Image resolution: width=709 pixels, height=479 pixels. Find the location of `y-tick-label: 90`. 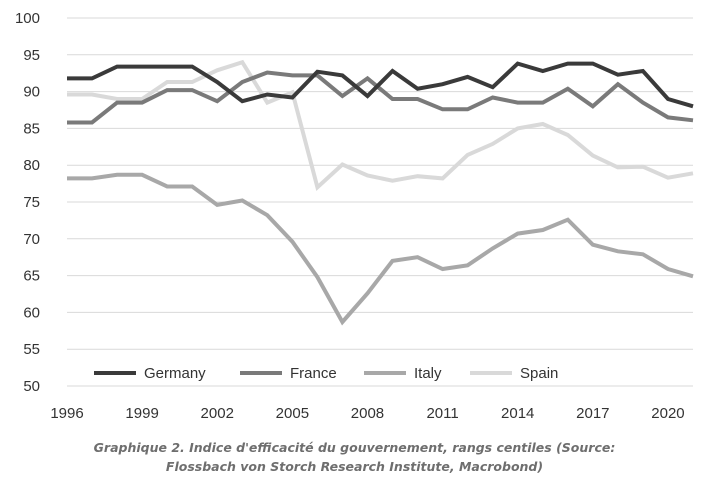

y-tick-label: 90 is located at coordinates (31, 92).